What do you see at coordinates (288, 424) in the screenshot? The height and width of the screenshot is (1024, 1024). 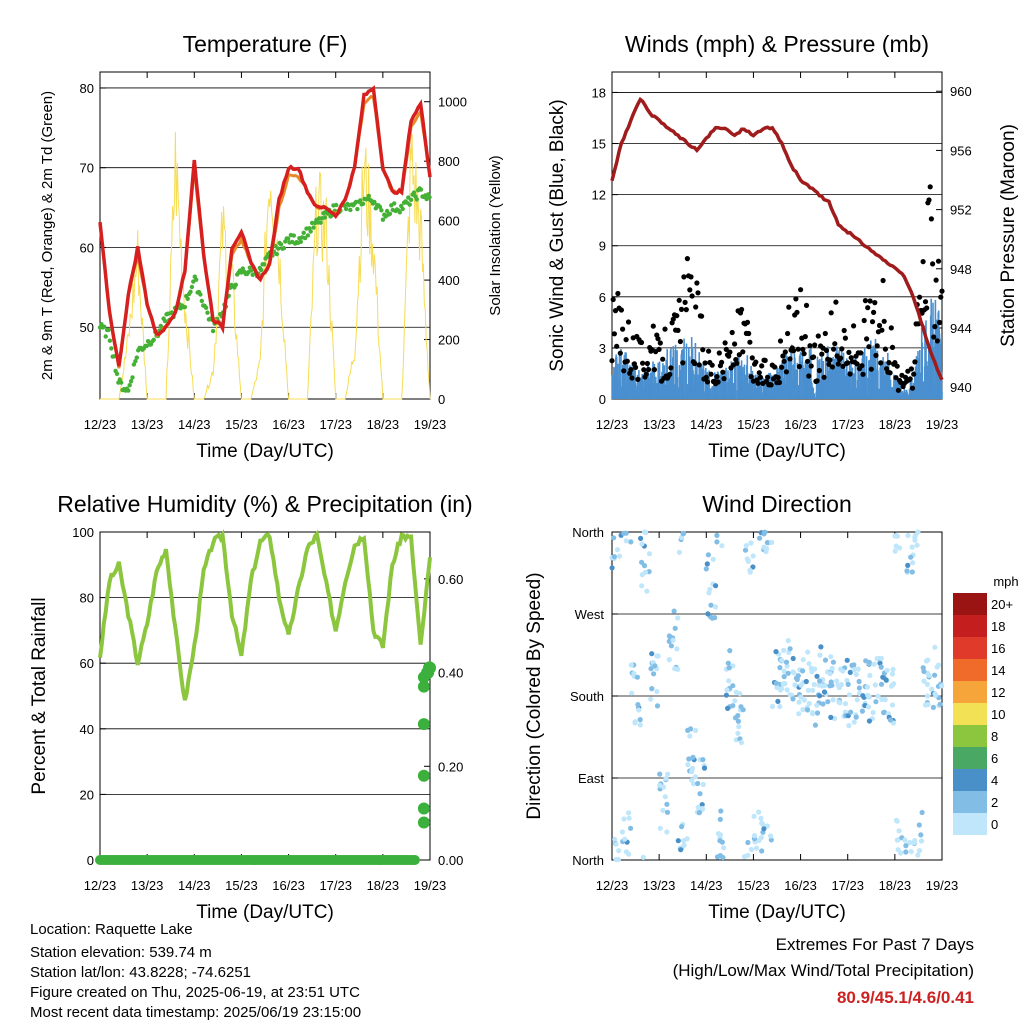 I see `x-tick-label: 16/23` at bounding box center [288, 424].